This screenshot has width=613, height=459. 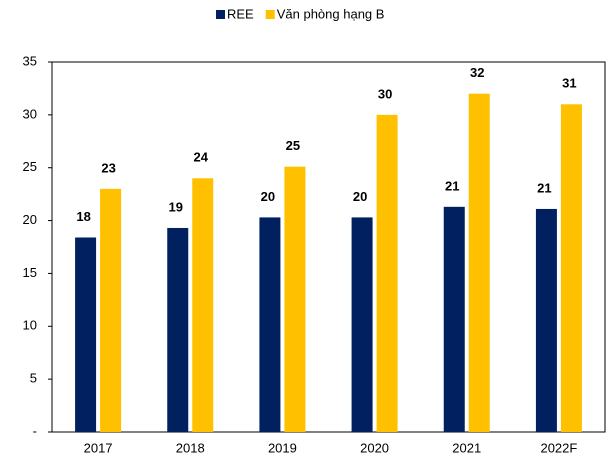 I want to click on value-label: 19, so click(x=176, y=206).